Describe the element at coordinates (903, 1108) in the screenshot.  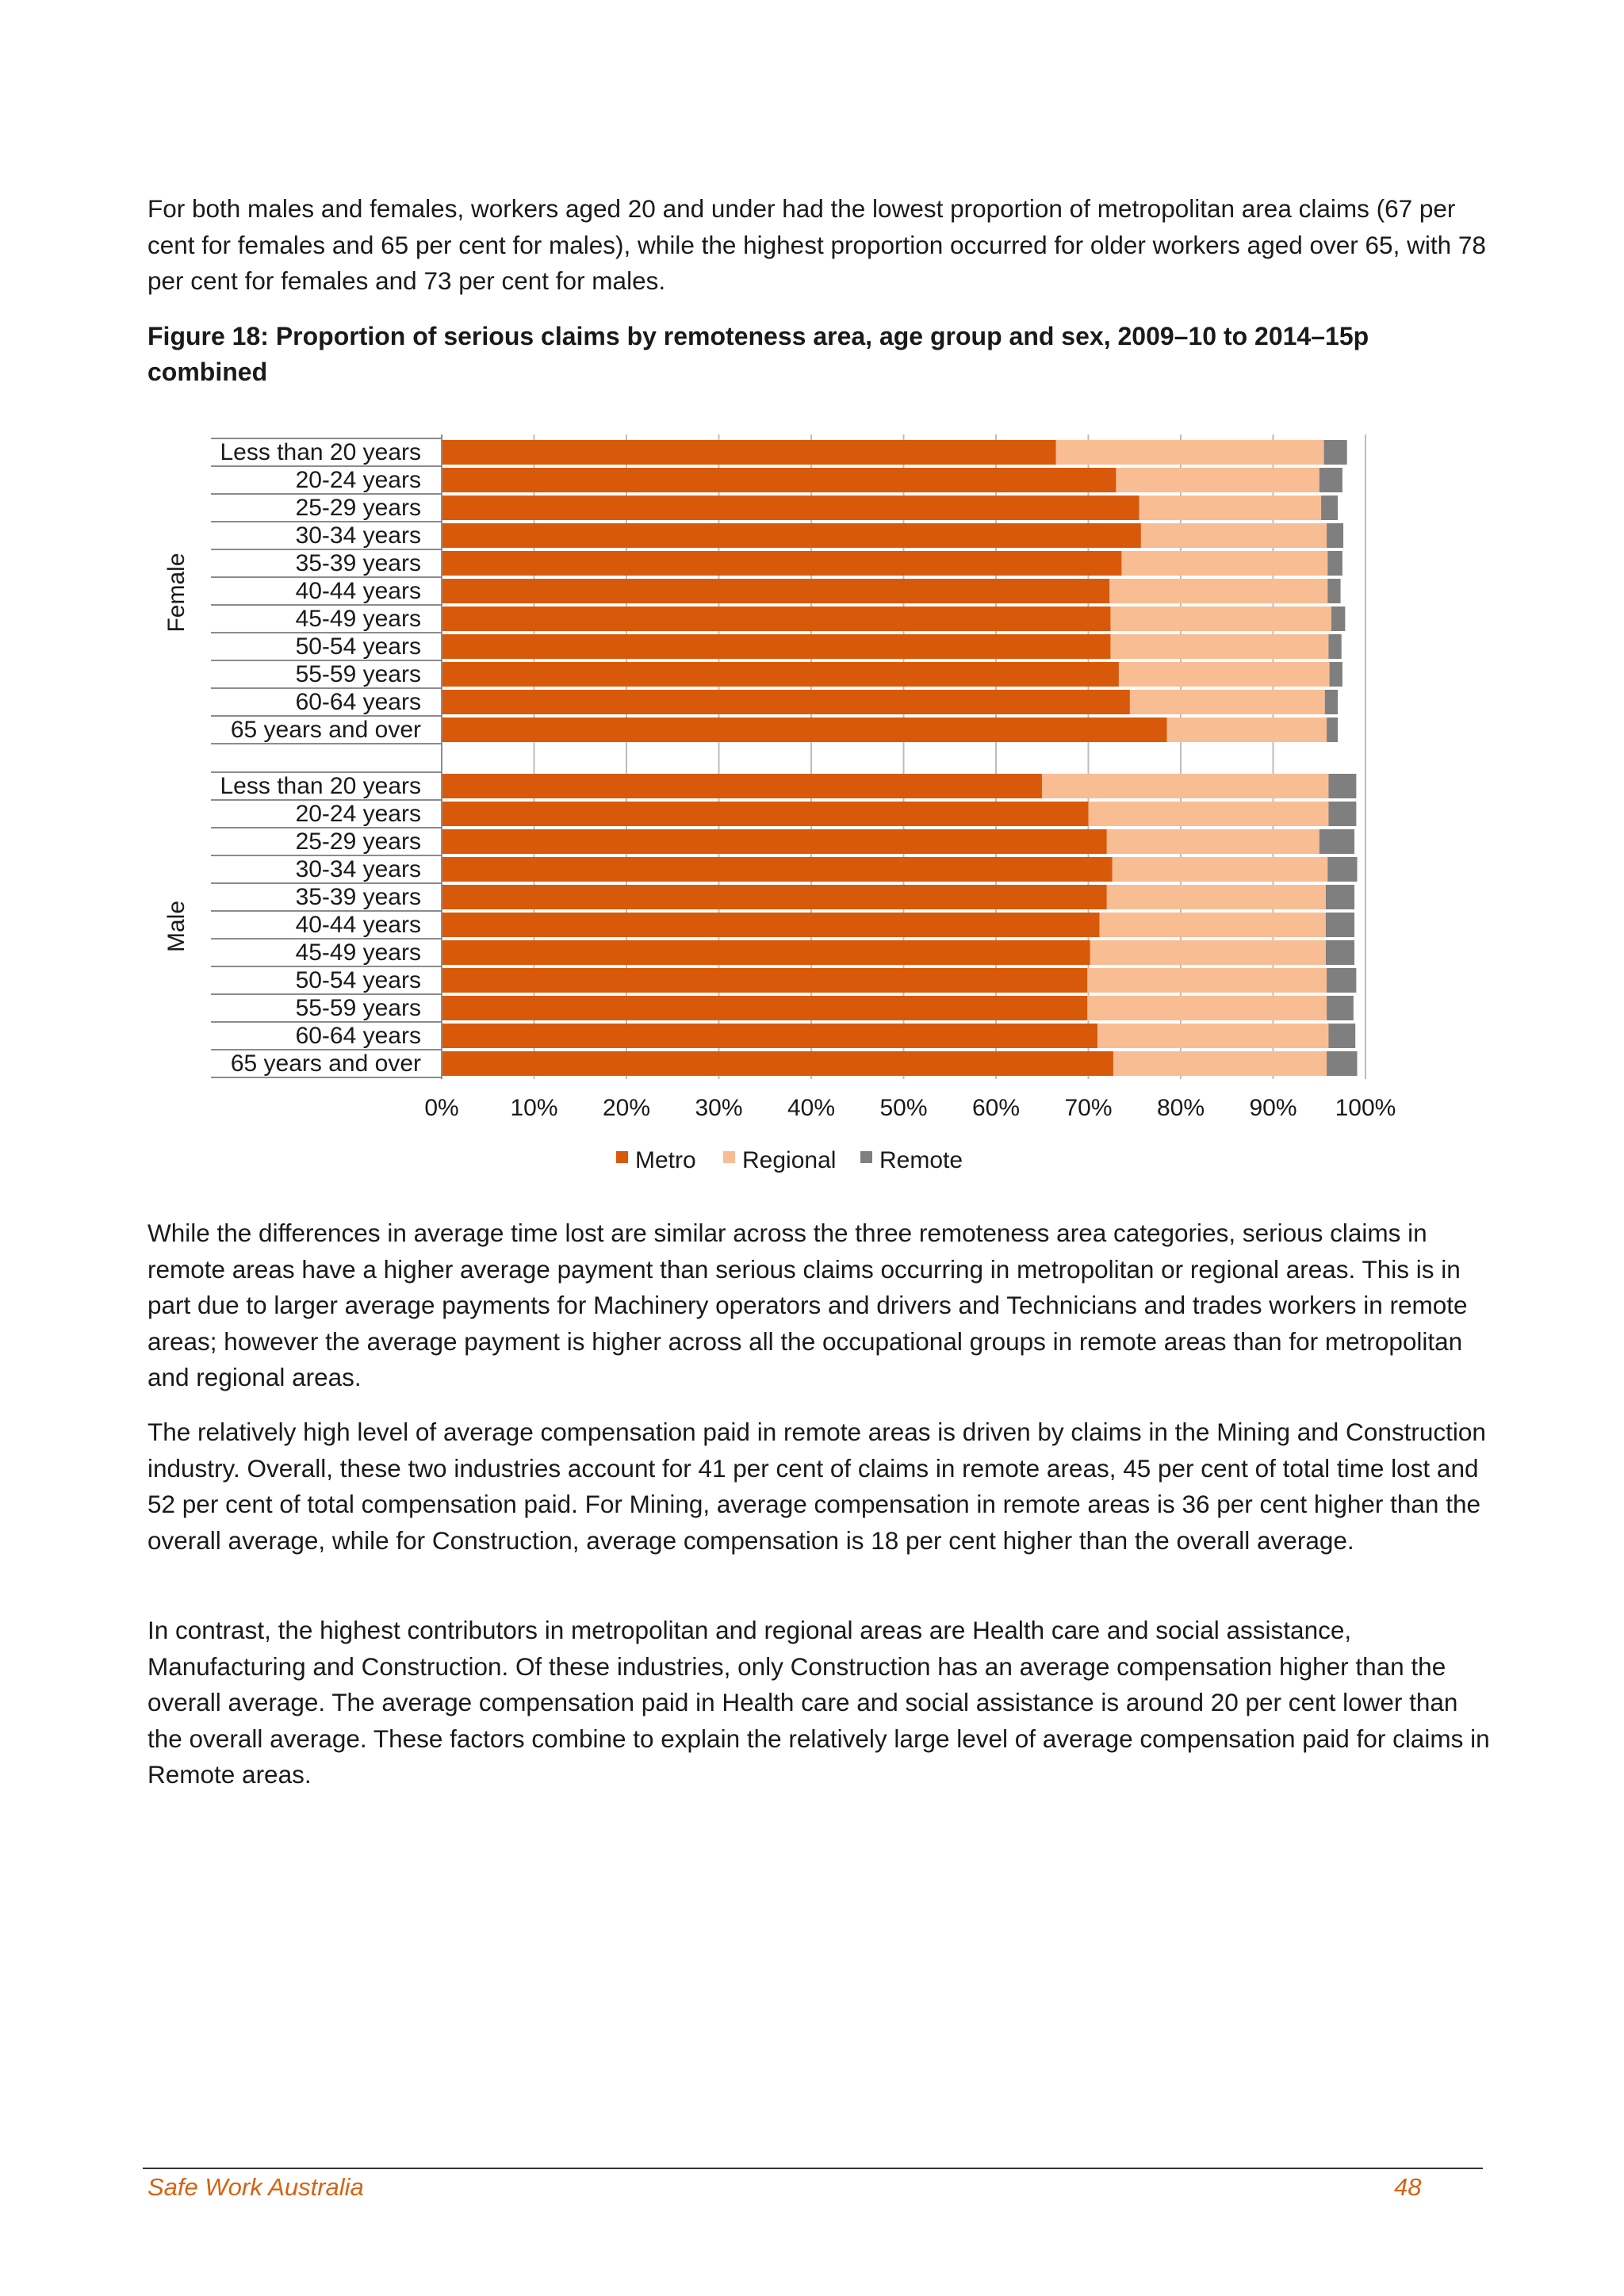
I see `x-tick-label: 50%` at that location.